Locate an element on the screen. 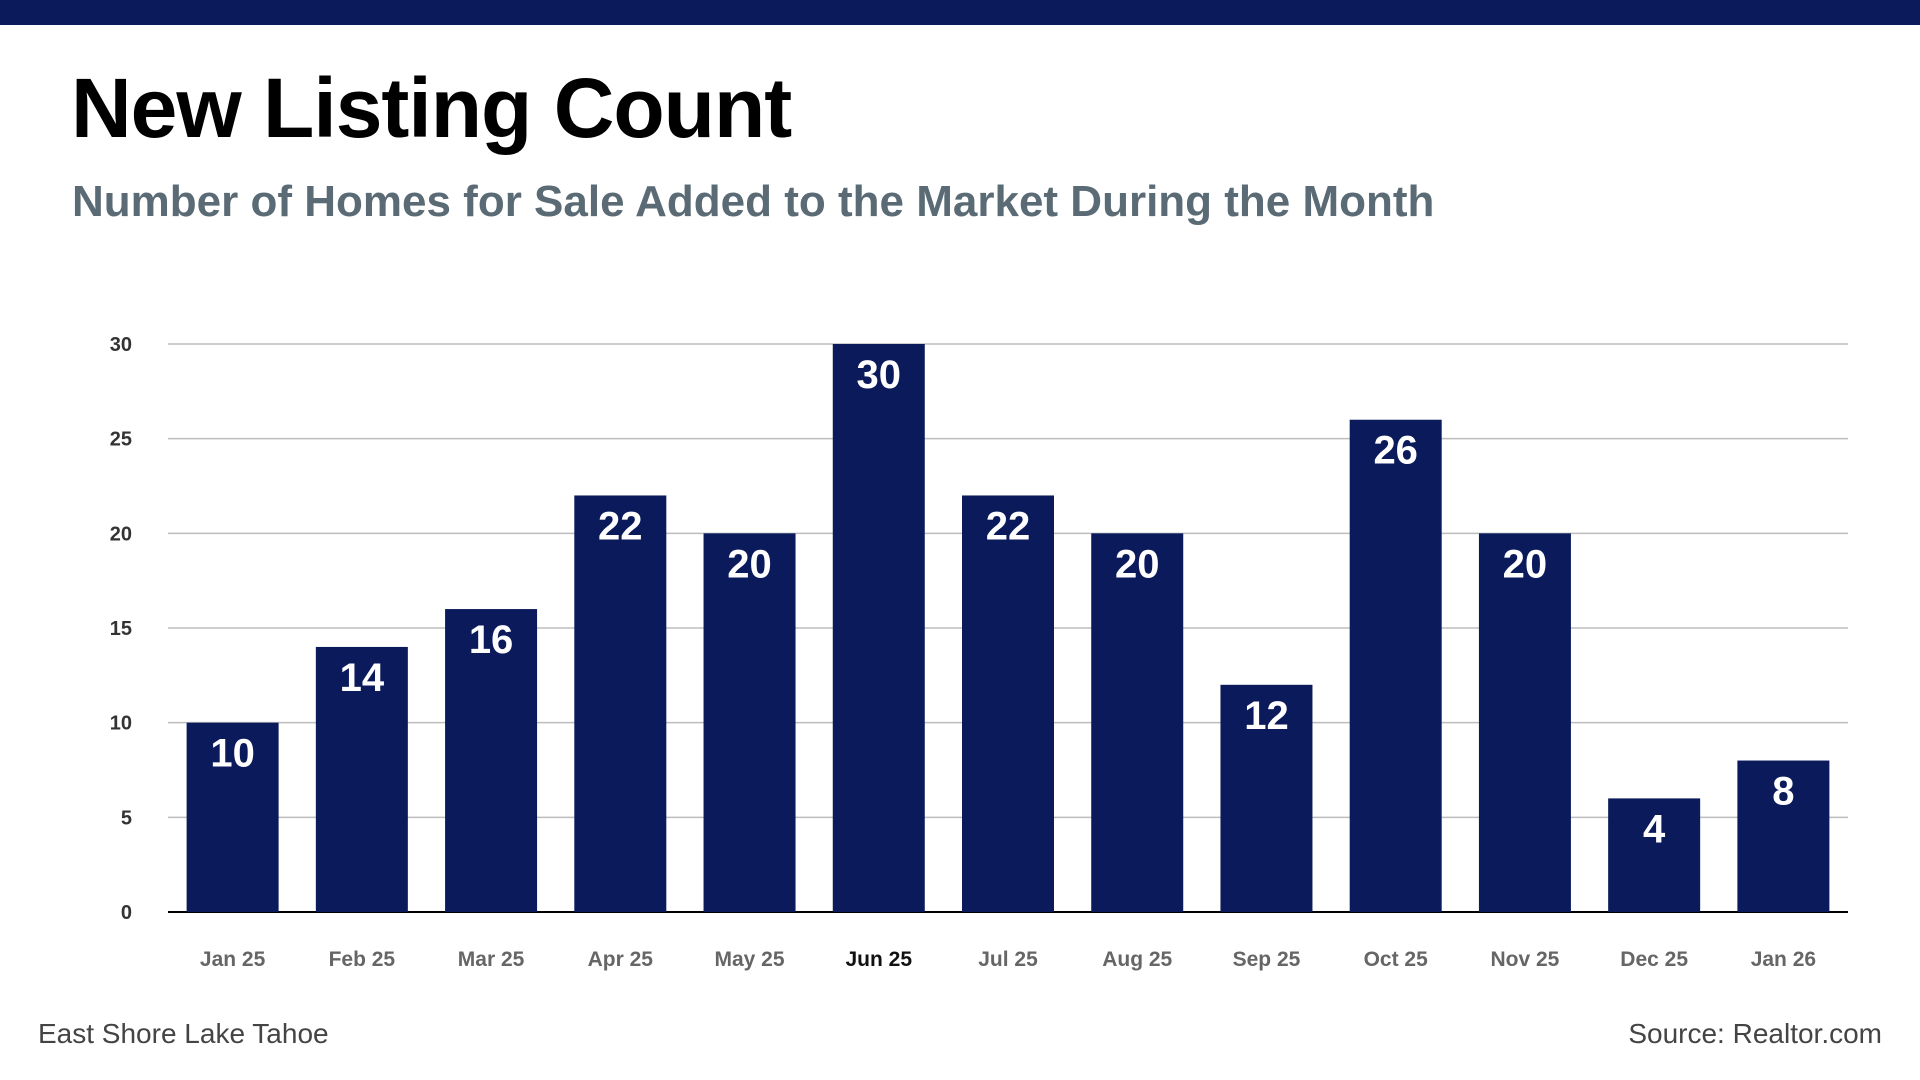  y-tick-label: 15 is located at coordinates (121, 629).